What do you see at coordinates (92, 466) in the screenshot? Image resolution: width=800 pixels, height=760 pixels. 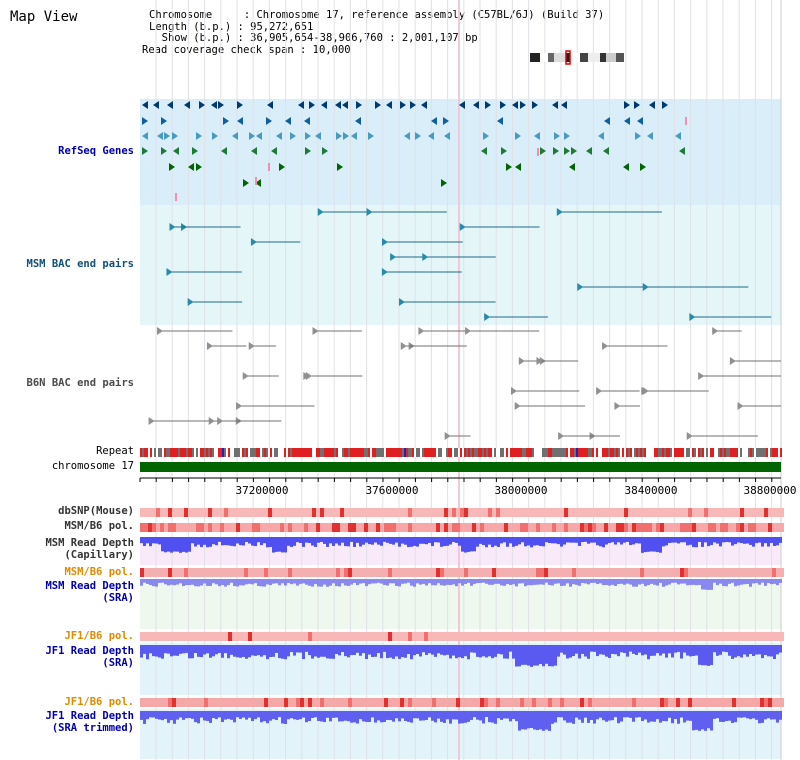 I see `track-label-chromosome: chromosome 17` at bounding box center [92, 466].